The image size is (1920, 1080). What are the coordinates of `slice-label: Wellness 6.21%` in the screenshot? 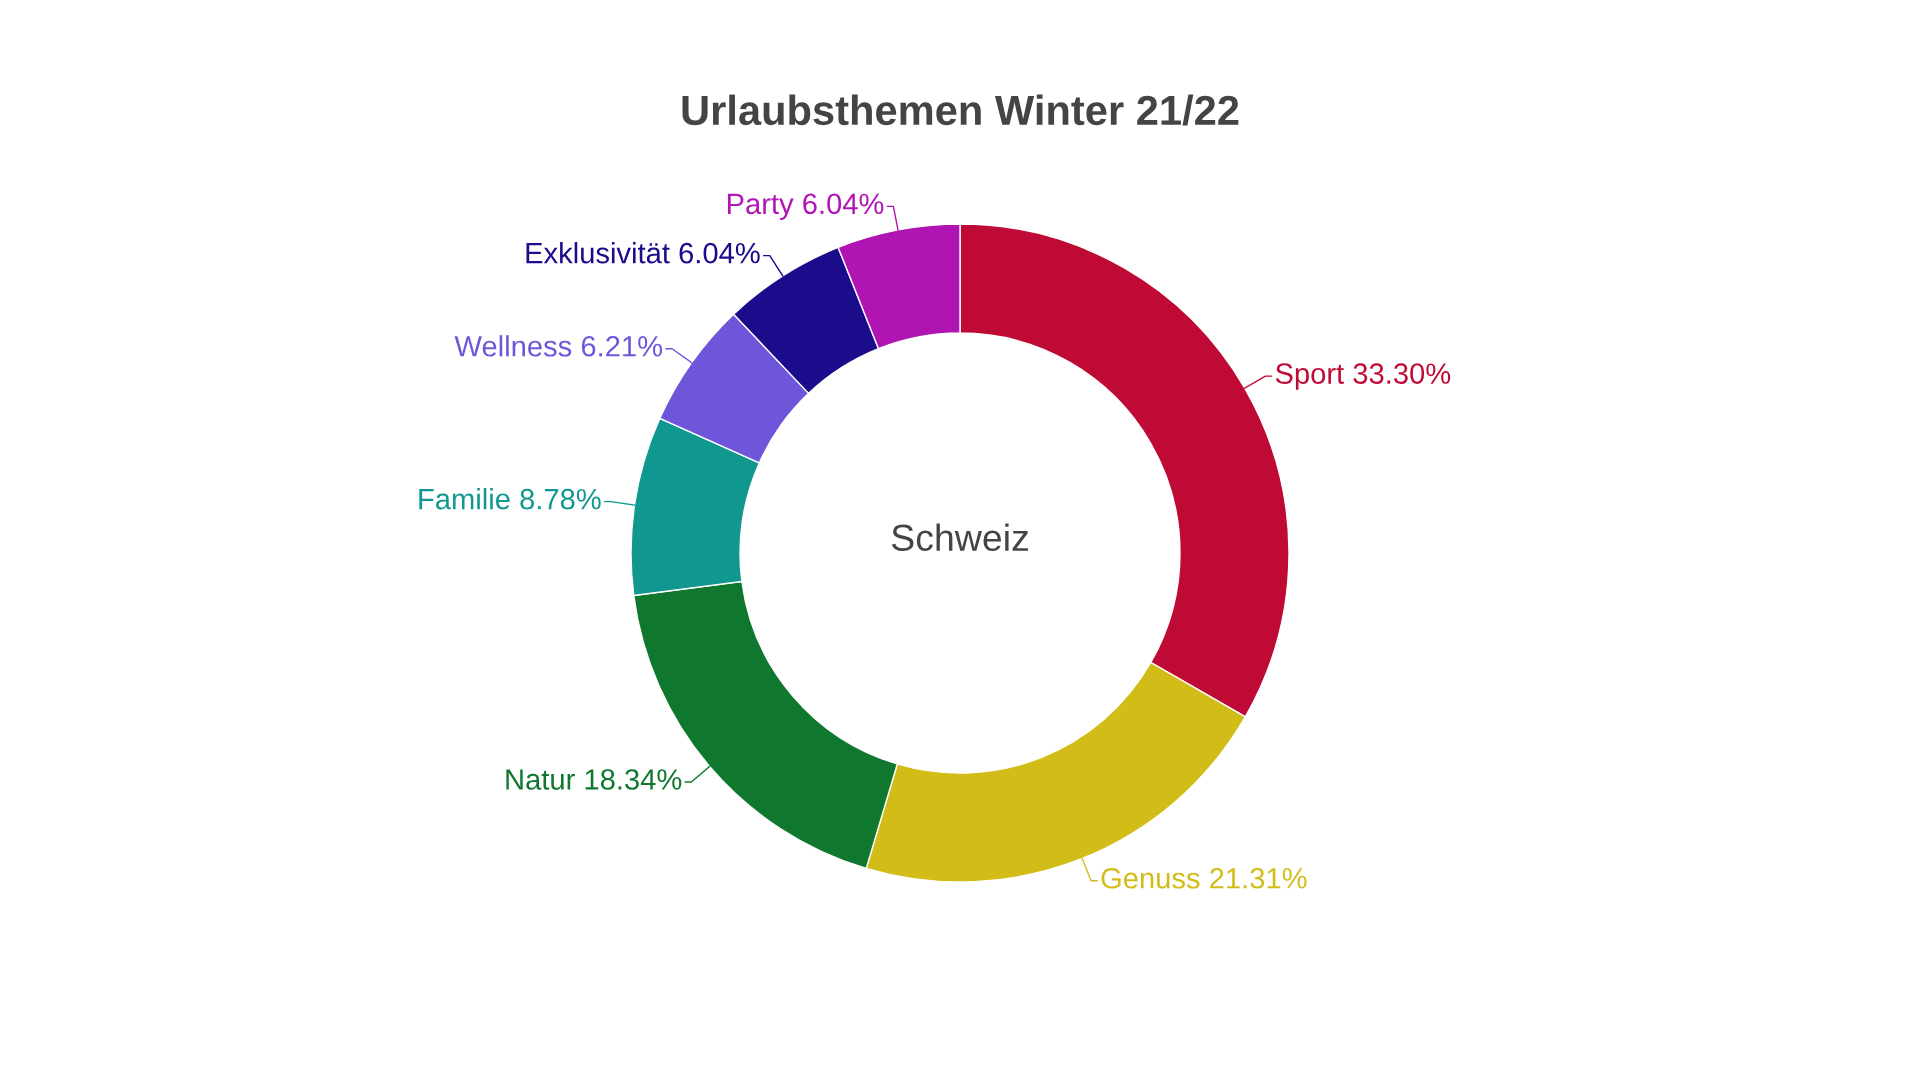 It's located at (558, 346).